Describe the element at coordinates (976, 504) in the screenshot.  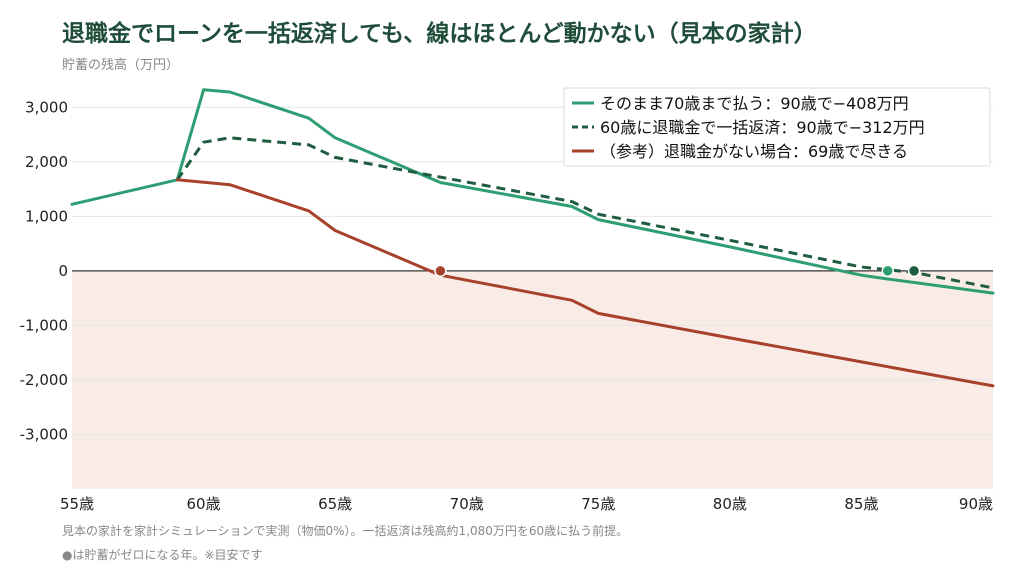
I see `x-tick-label: 90歳` at that location.